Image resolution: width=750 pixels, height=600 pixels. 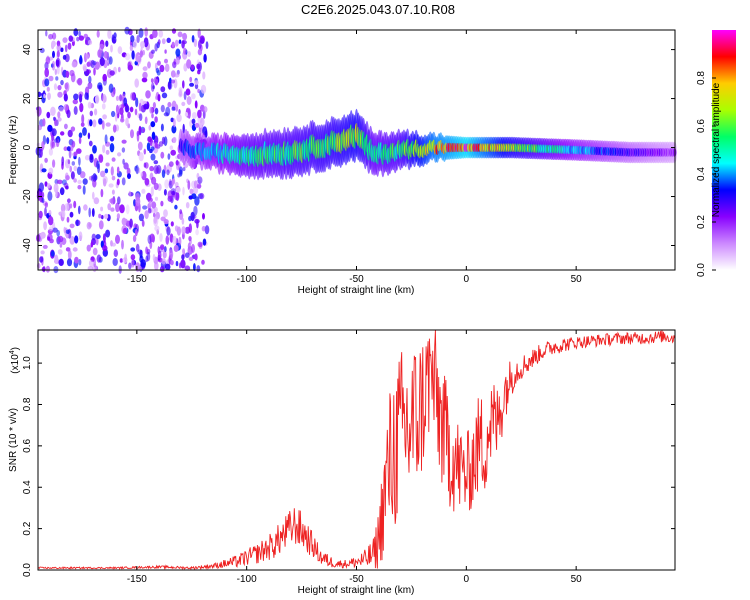 I want to click on colorbar-tick-label: 0.2, so click(x=701, y=222).